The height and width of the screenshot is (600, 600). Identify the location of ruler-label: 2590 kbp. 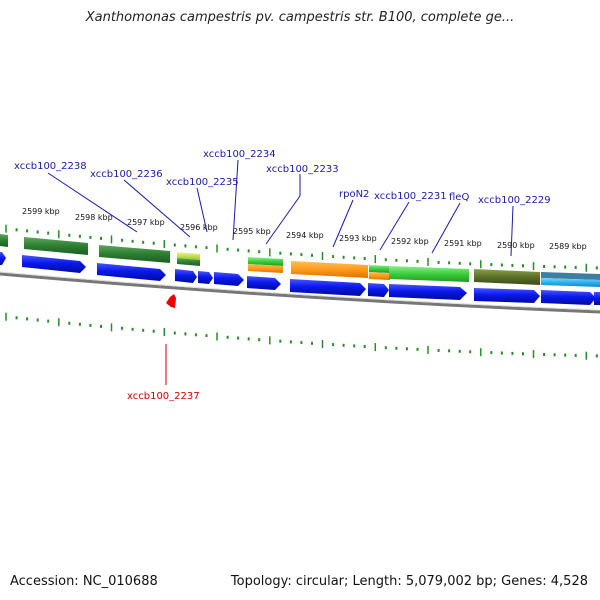
(516, 245).